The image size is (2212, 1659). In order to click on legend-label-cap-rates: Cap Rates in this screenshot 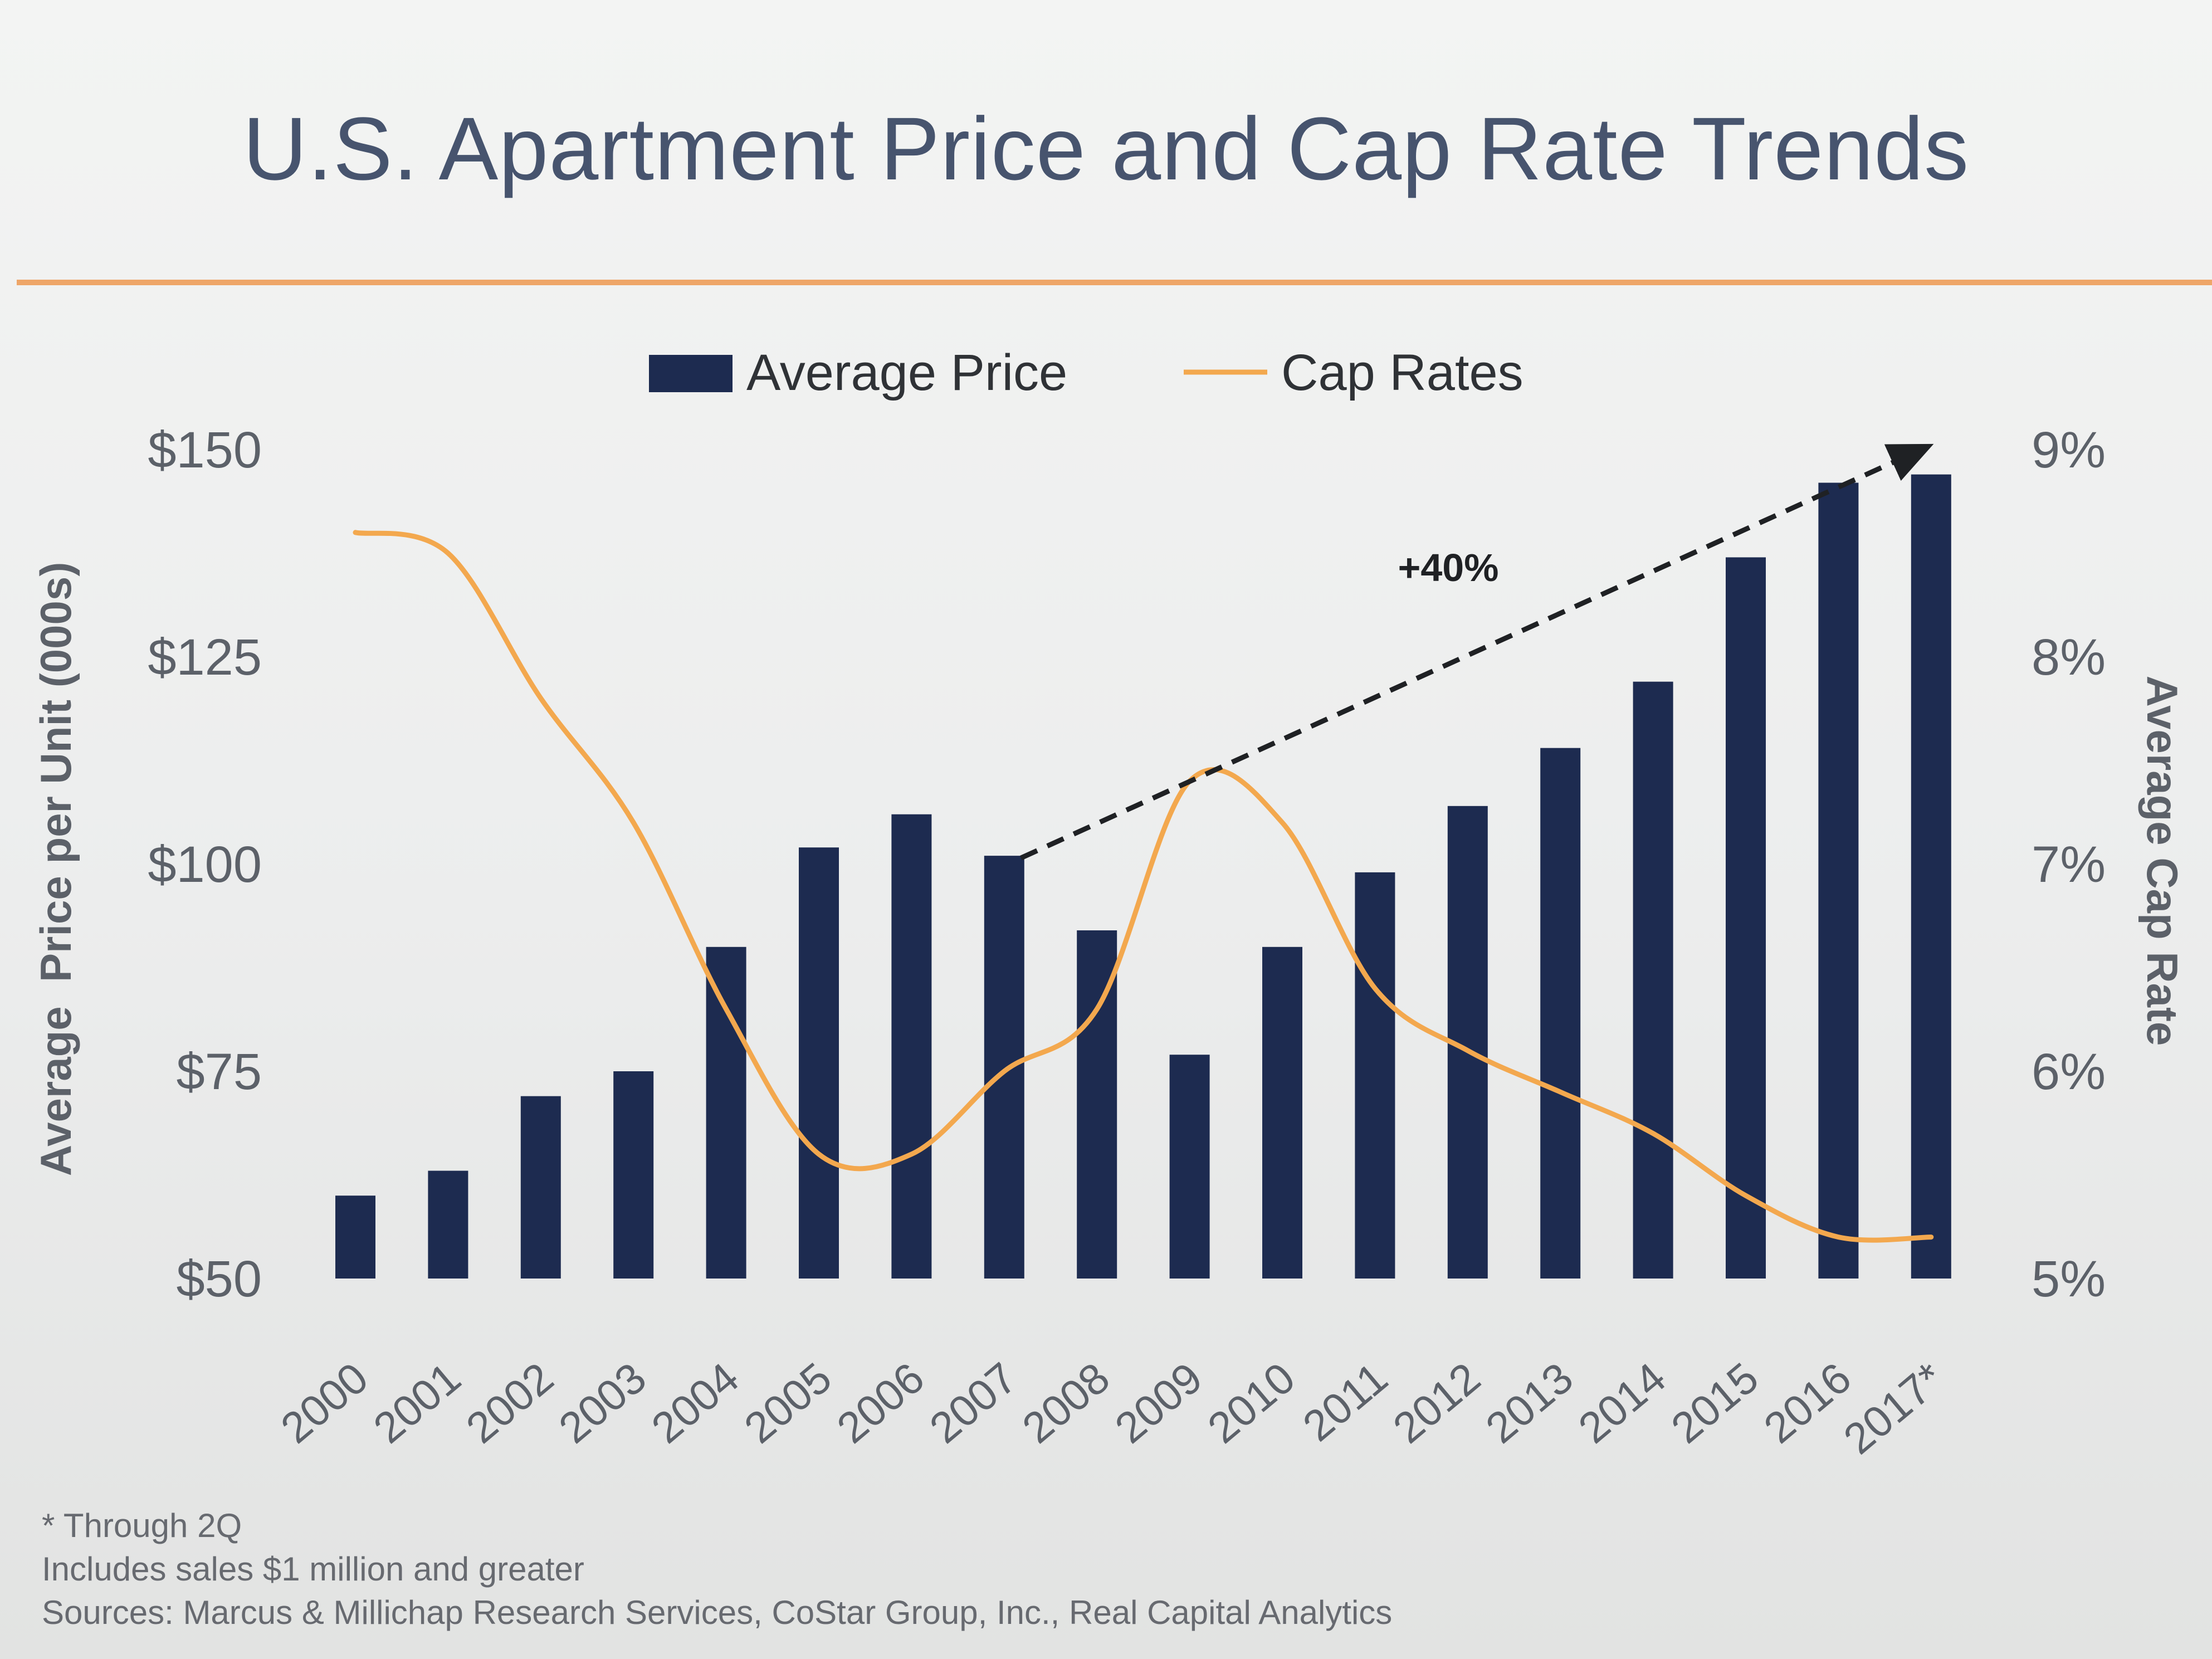, I will do `click(1402, 372)`.